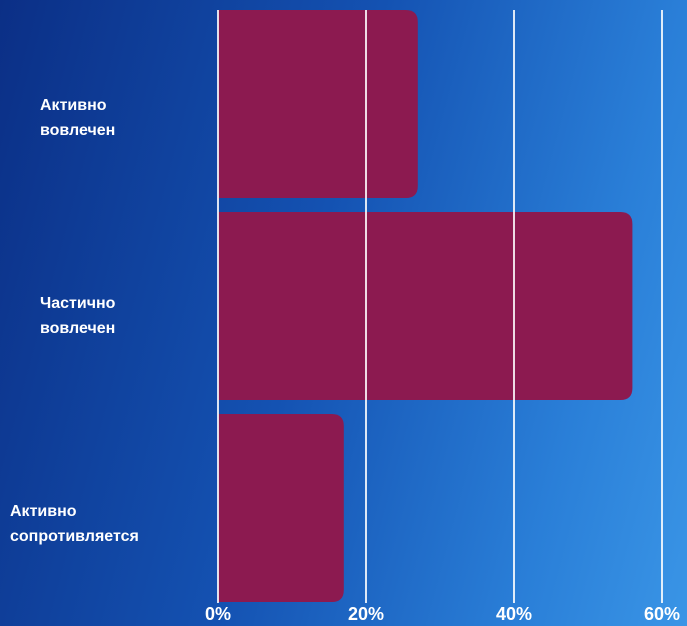 This screenshot has width=687, height=626. Describe the element at coordinates (77, 118) in the screenshot. I see `category-label-0: Активно вовлечен` at that location.